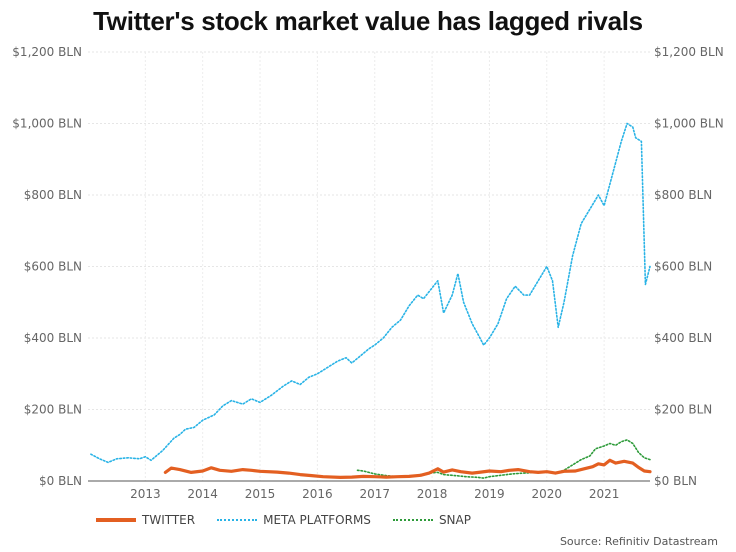 The width and height of the screenshot is (736, 552). Describe the element at coordinates (689, 52) in the screenshot. I see `y-tick-label-right: $1,200 BLN` at that location.